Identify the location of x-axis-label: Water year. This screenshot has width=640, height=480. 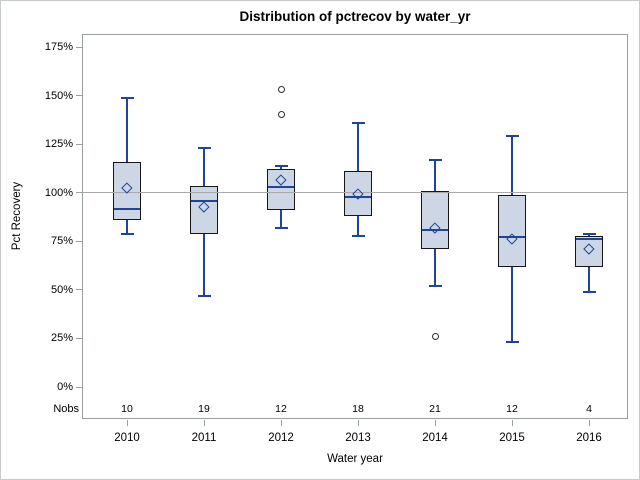
(355, 459).